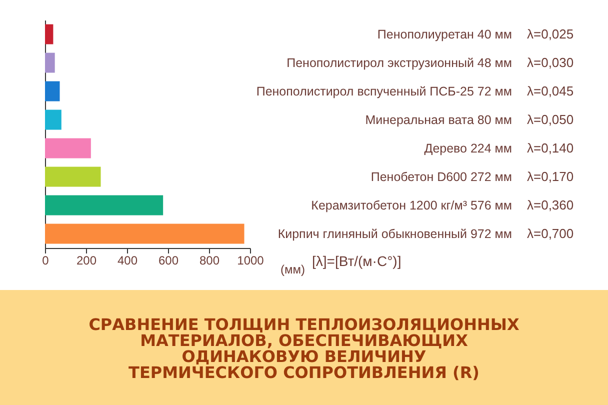 Image resolution: width=608 pixels, height=405 pixels. I want to click on x-tick-label: 1000, so click(250, 261).